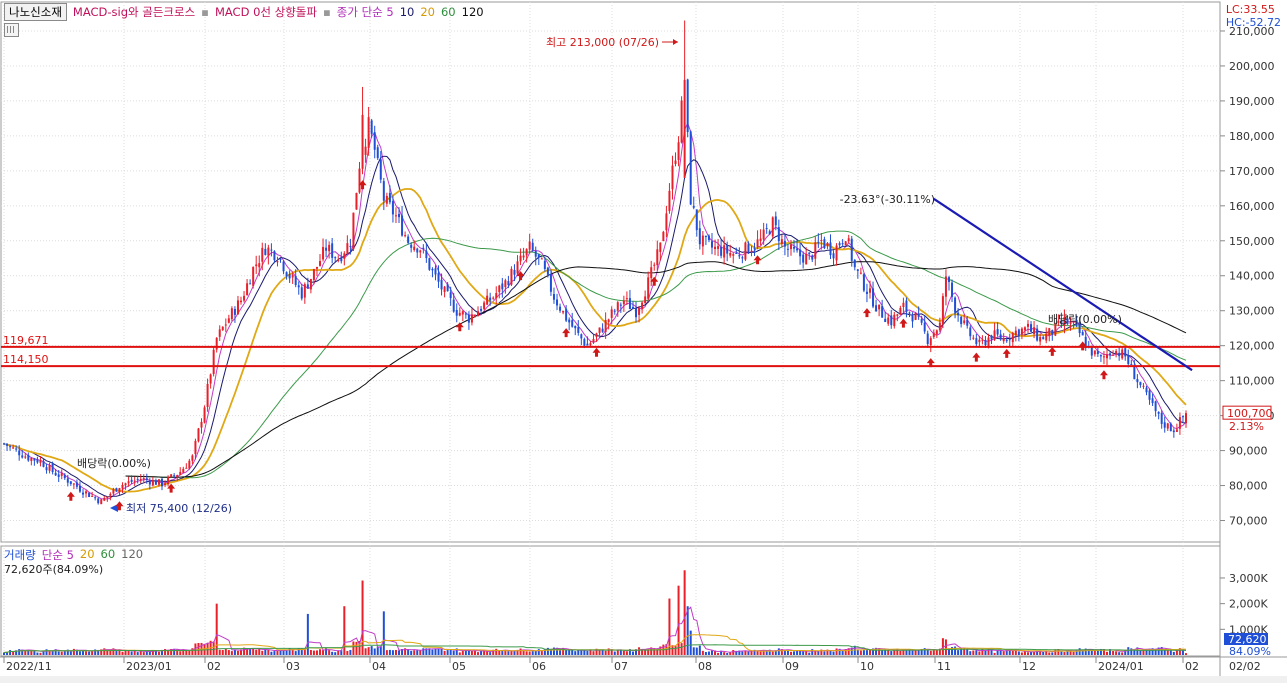 This screenshot has width=1287, height=683. What do you see at coordinates (472, 12) in the screenshot?
I see `ma-120-label: 120` at bounding box center [472, 12].